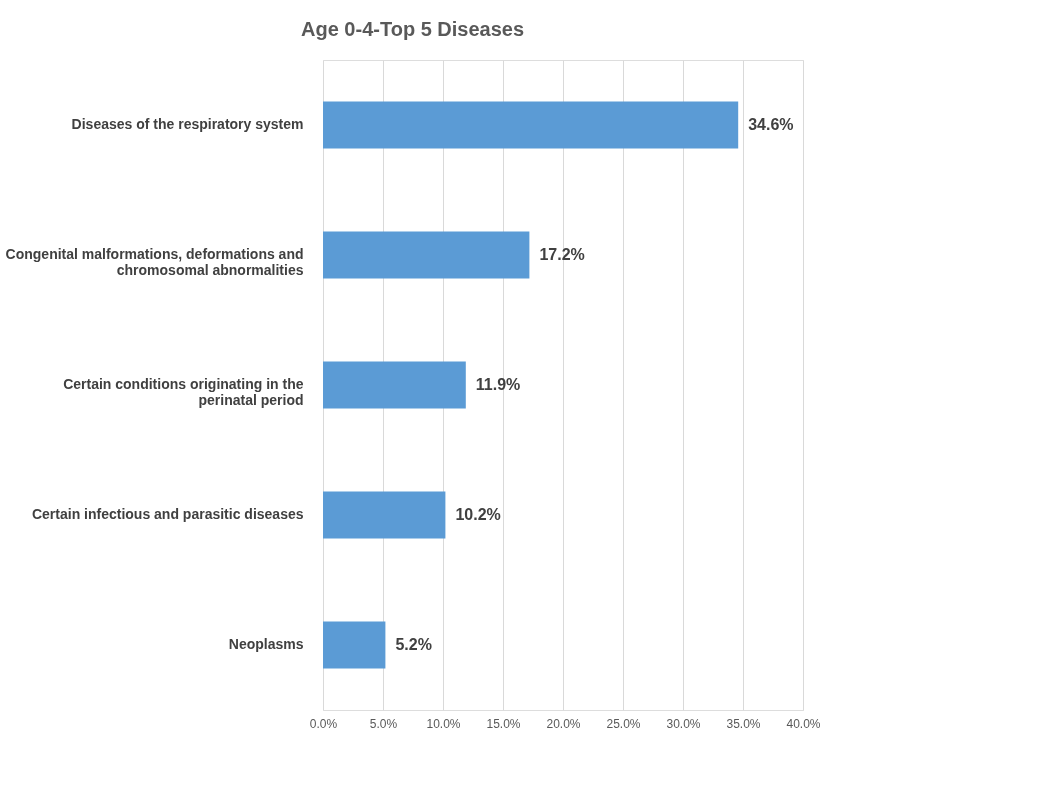  I want to click on x-tick-label: 30.0%, so click(683, 723).